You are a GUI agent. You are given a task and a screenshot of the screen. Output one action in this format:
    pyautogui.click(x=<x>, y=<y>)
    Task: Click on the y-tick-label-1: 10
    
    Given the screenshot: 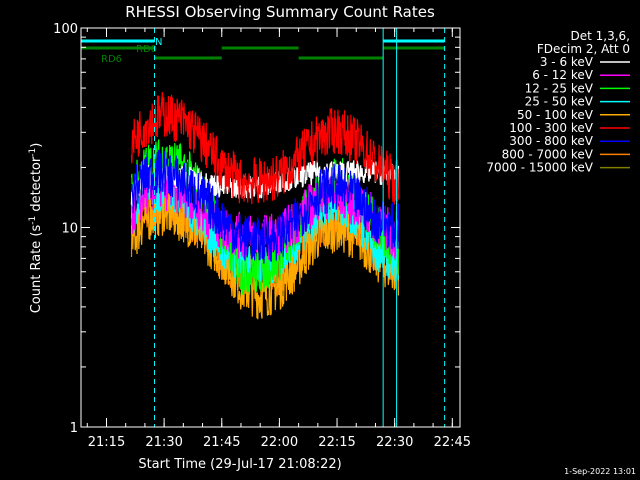 What is the action you would take?
    pyautogui.click(x=69, y=229)
    